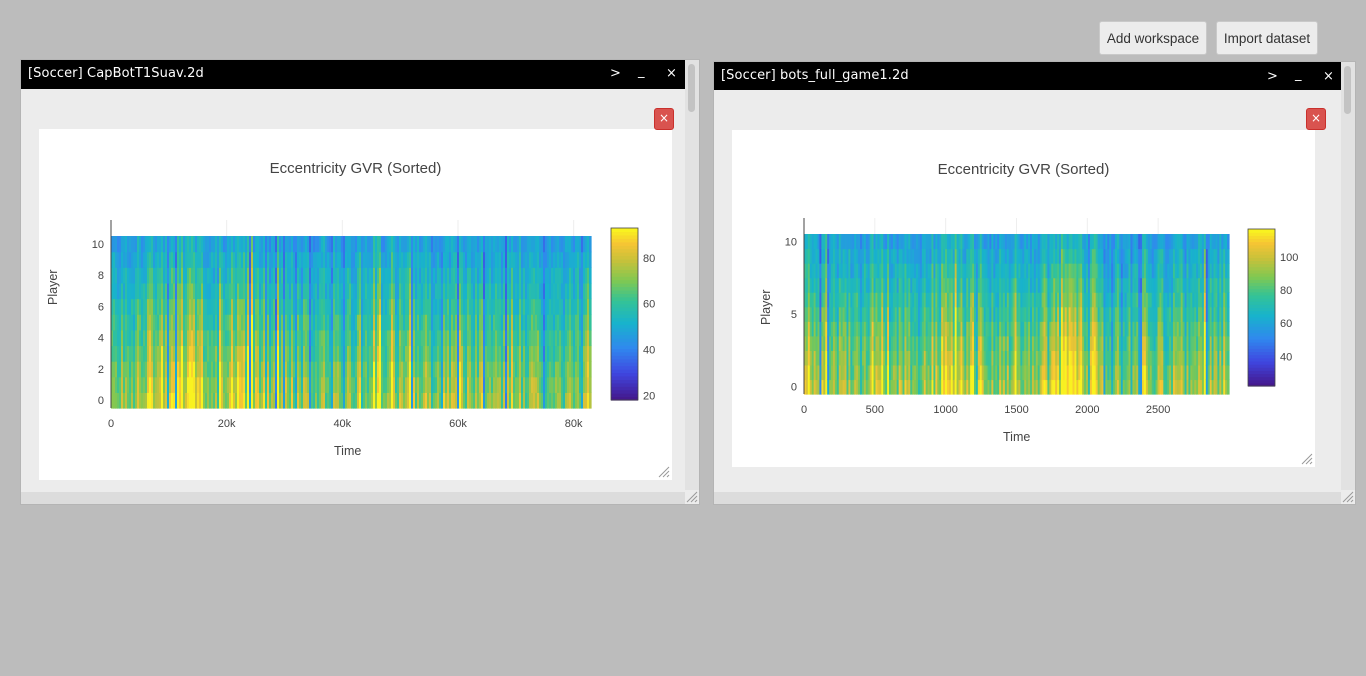  What do you see at coordinates (1153, 38) in the screenshot?
I see `add-workspace-button: Add workspace` at bounding box center [1153, 38].